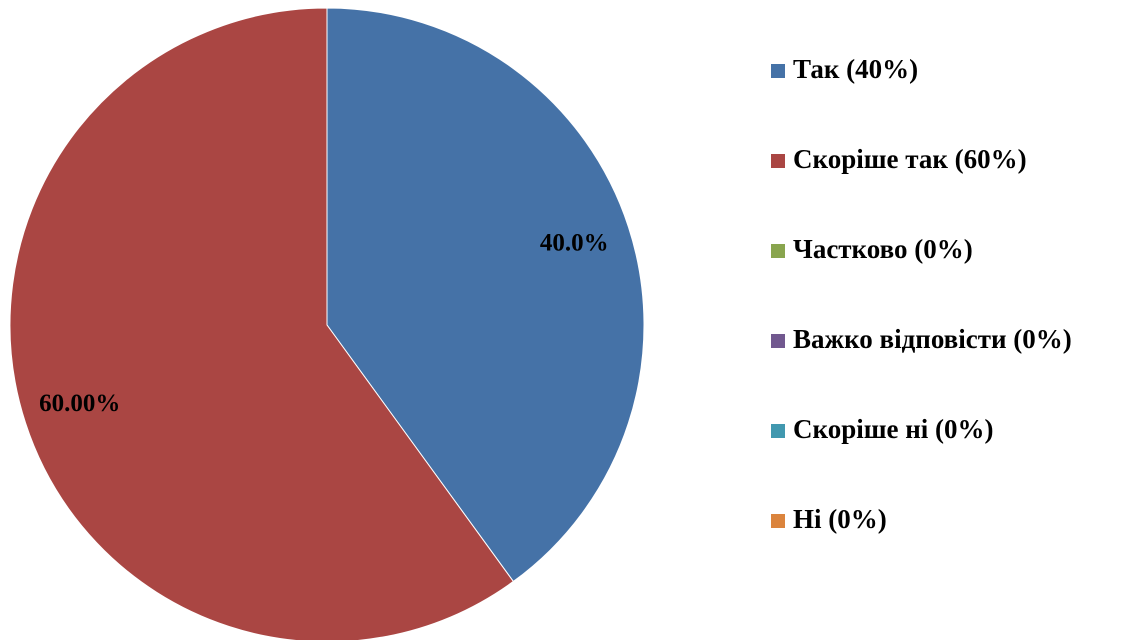 The height and width of the screenshot is (640, 1132). Describe the element at coordinates (932, 339) in the screenshot. I see `legend-label: Важко відповісти (0%)` at that location.